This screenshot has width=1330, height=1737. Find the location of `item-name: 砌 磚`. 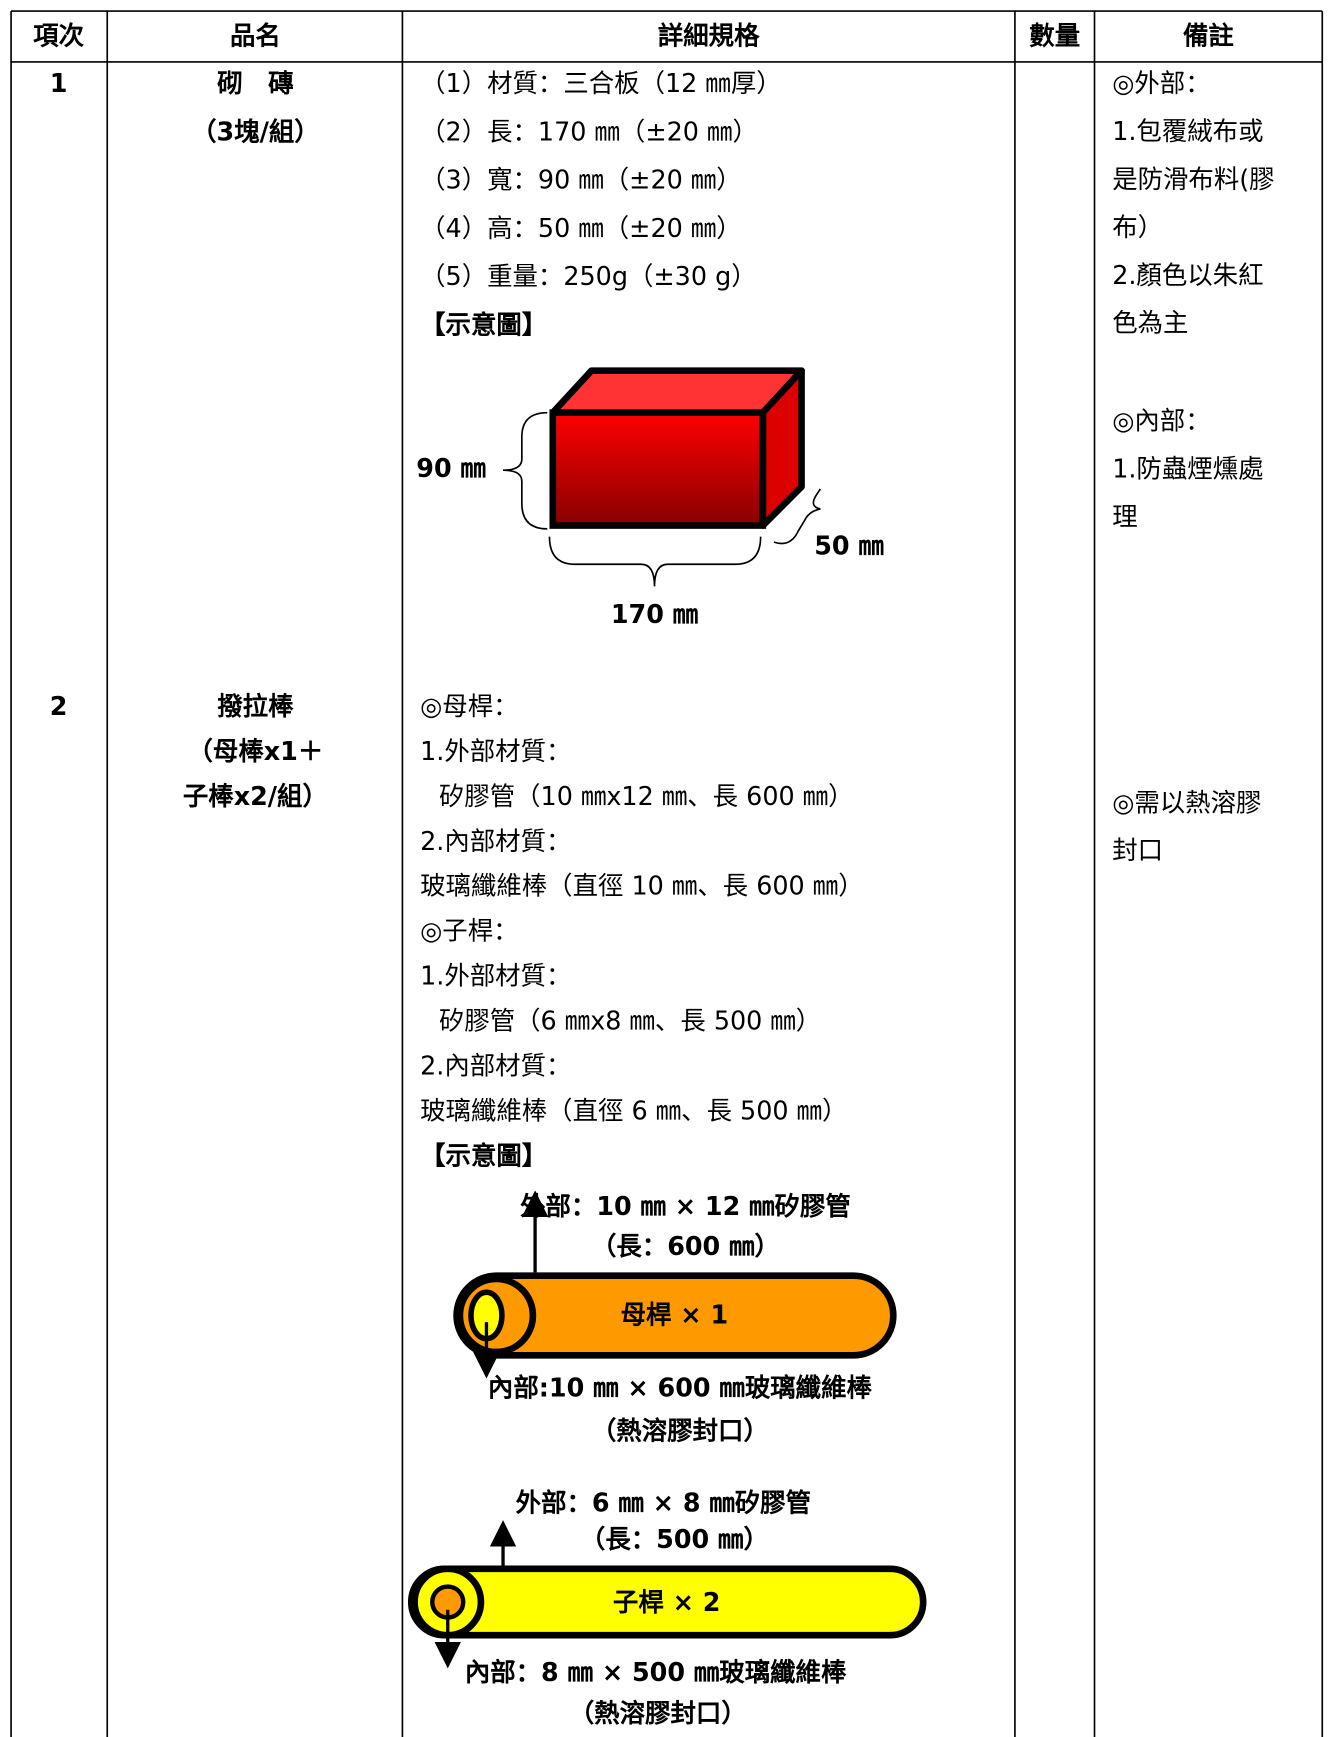

item-name: 砌 磚 is located at coordinates (255, 83).